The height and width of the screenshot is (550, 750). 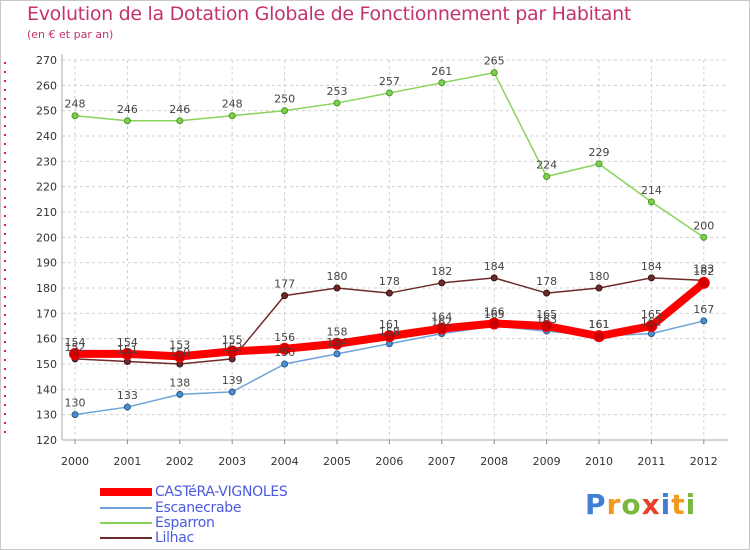 I want to click on data-label-escanecrabe: 162, so click(x=441, y=322).